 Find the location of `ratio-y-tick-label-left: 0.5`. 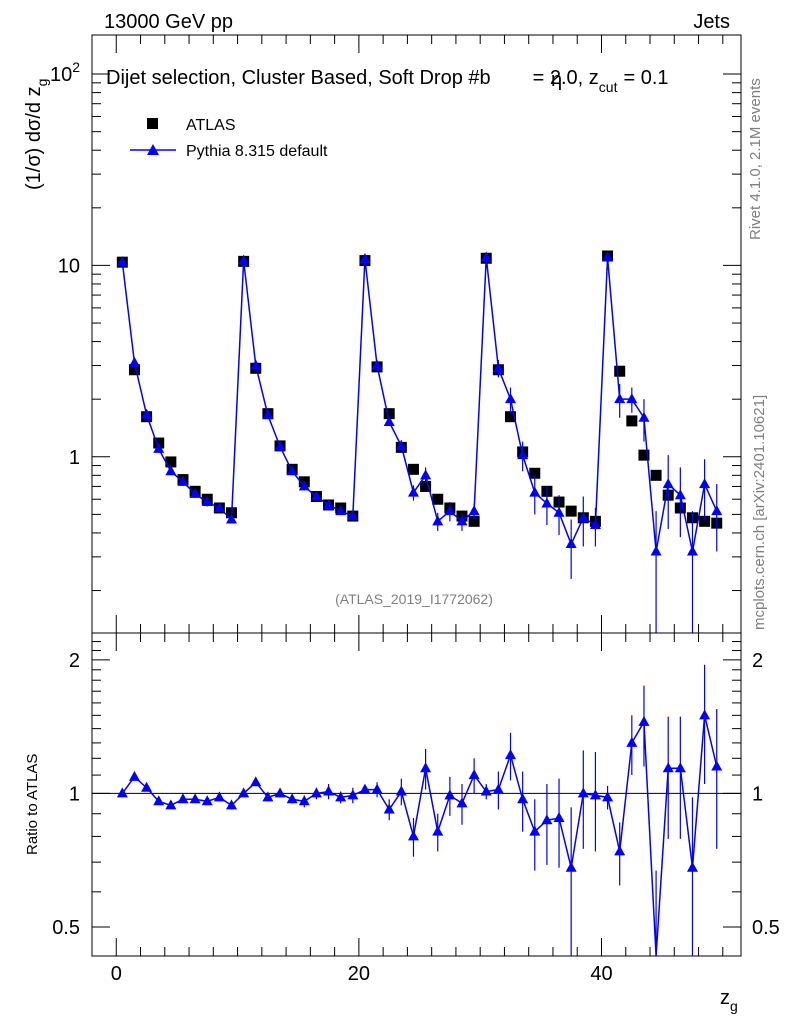

ratio-y-tick-label-left: 0.5 is located at coordinates (66, 928).